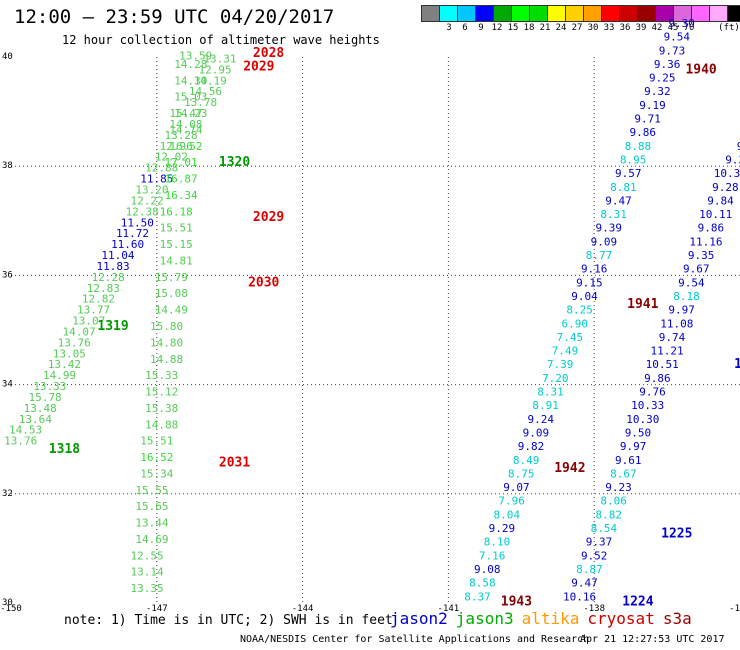 This screenshot has height=650, width=740. What do you see at coordinates (681, 23) in the screenshot?
I see `wave-height-value: 9.30` at bounding box center [681, 23].